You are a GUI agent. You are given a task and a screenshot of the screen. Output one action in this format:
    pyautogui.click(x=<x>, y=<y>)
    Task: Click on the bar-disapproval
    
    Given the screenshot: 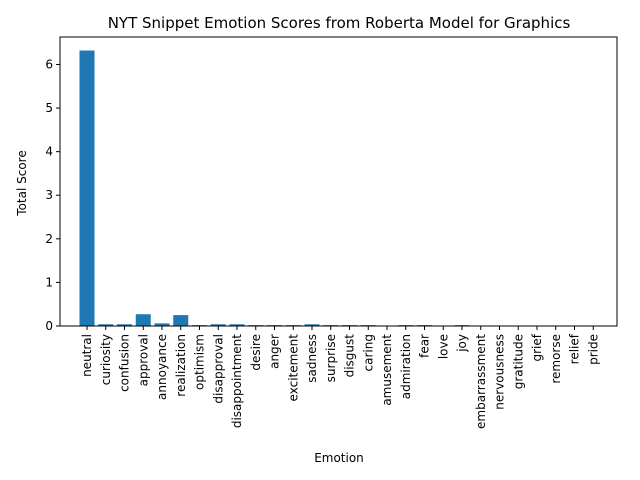 What is the action you would take?
    pyautogui.click(x=218, y=325)
    